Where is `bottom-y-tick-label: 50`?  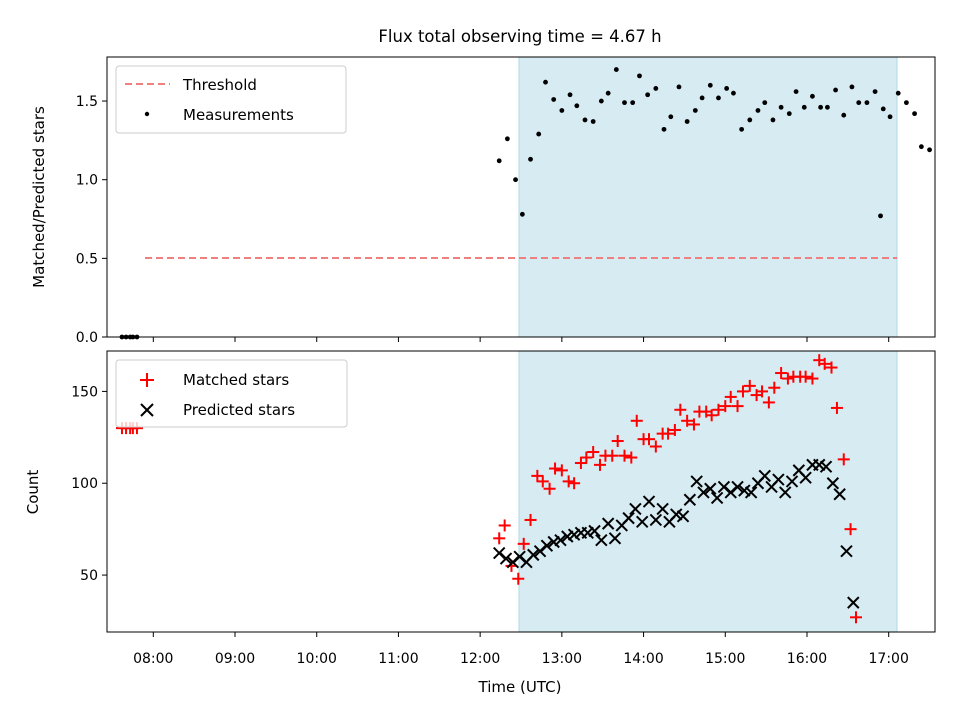
bottom-y-tick-label: 50 is located at coordinates (89, 576).